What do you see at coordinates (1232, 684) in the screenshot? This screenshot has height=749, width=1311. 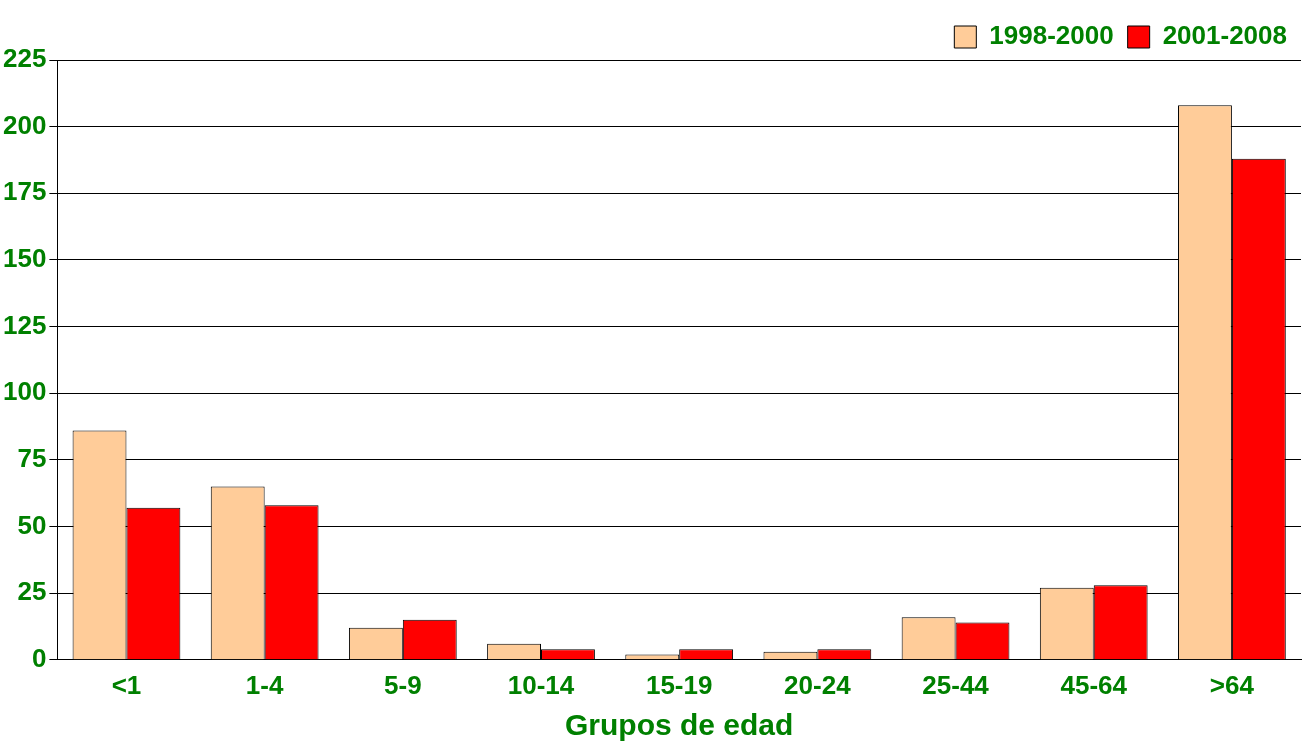 I see `x-tick-label: >64` at bounding box center [1232, 684].